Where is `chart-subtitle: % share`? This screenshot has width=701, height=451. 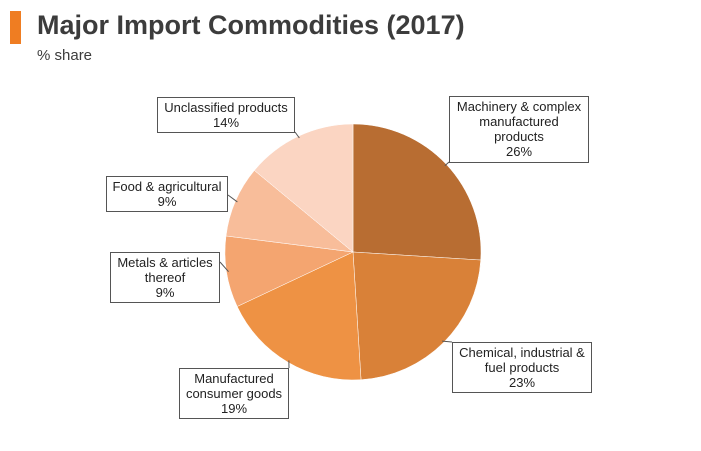
chart-subtitle: % share is located at coordinates (65, 55).